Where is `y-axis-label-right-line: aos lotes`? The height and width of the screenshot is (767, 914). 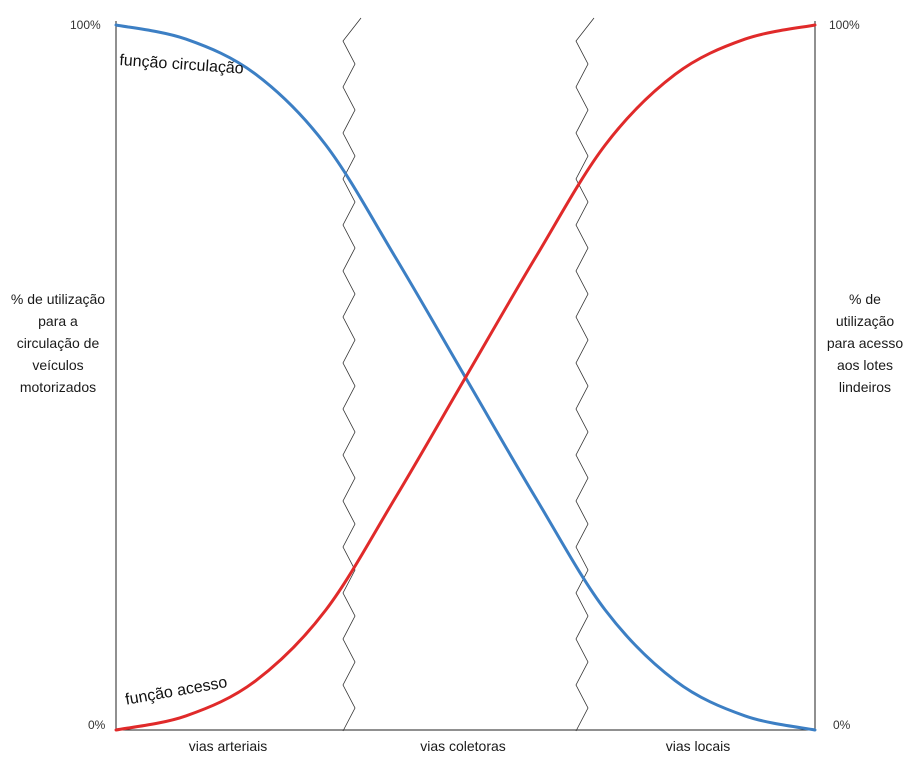
y-axis-label-right-line: aos lotes is located at coordinates (865, 365).